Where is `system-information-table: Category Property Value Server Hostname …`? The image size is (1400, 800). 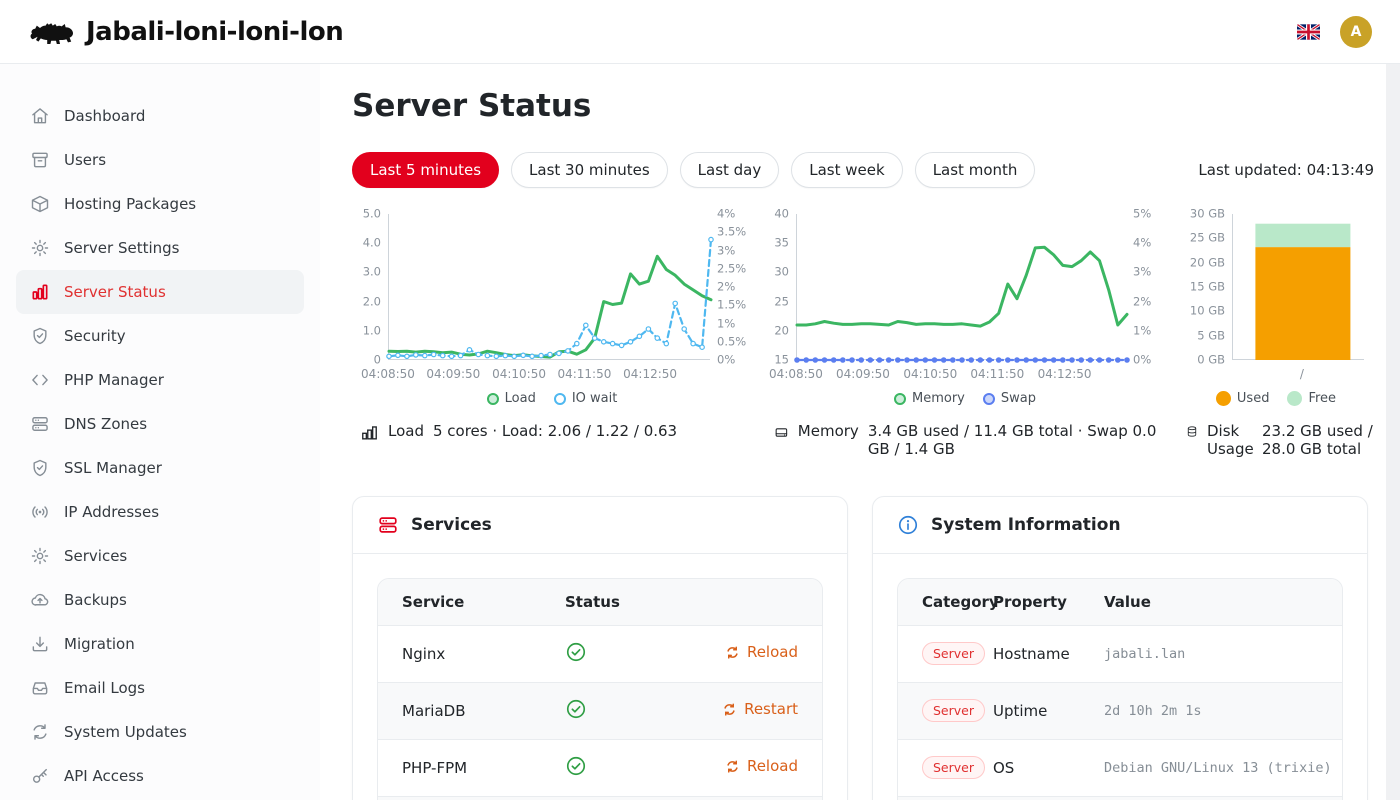 system-information-table: Category Property Value Server Hostname … is located at coordinates (1120, 689).